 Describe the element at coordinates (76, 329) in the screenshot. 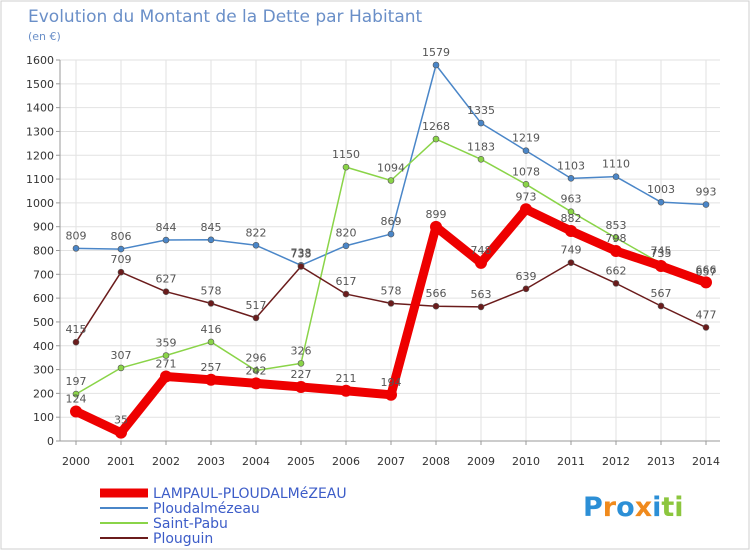

I see `data-label: 415` at that location.